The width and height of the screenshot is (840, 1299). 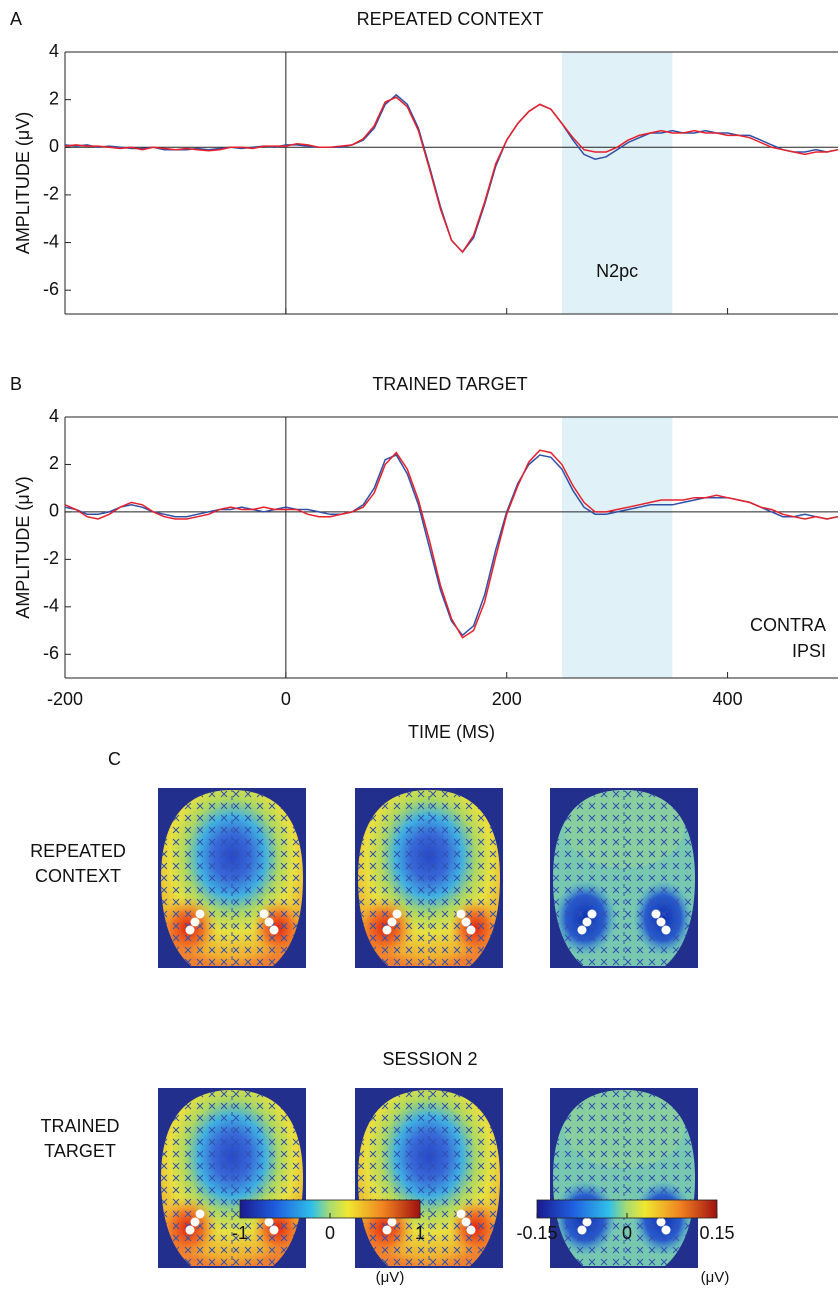 I want to click on x-tick-label: 400, so click(x=728, y=699).